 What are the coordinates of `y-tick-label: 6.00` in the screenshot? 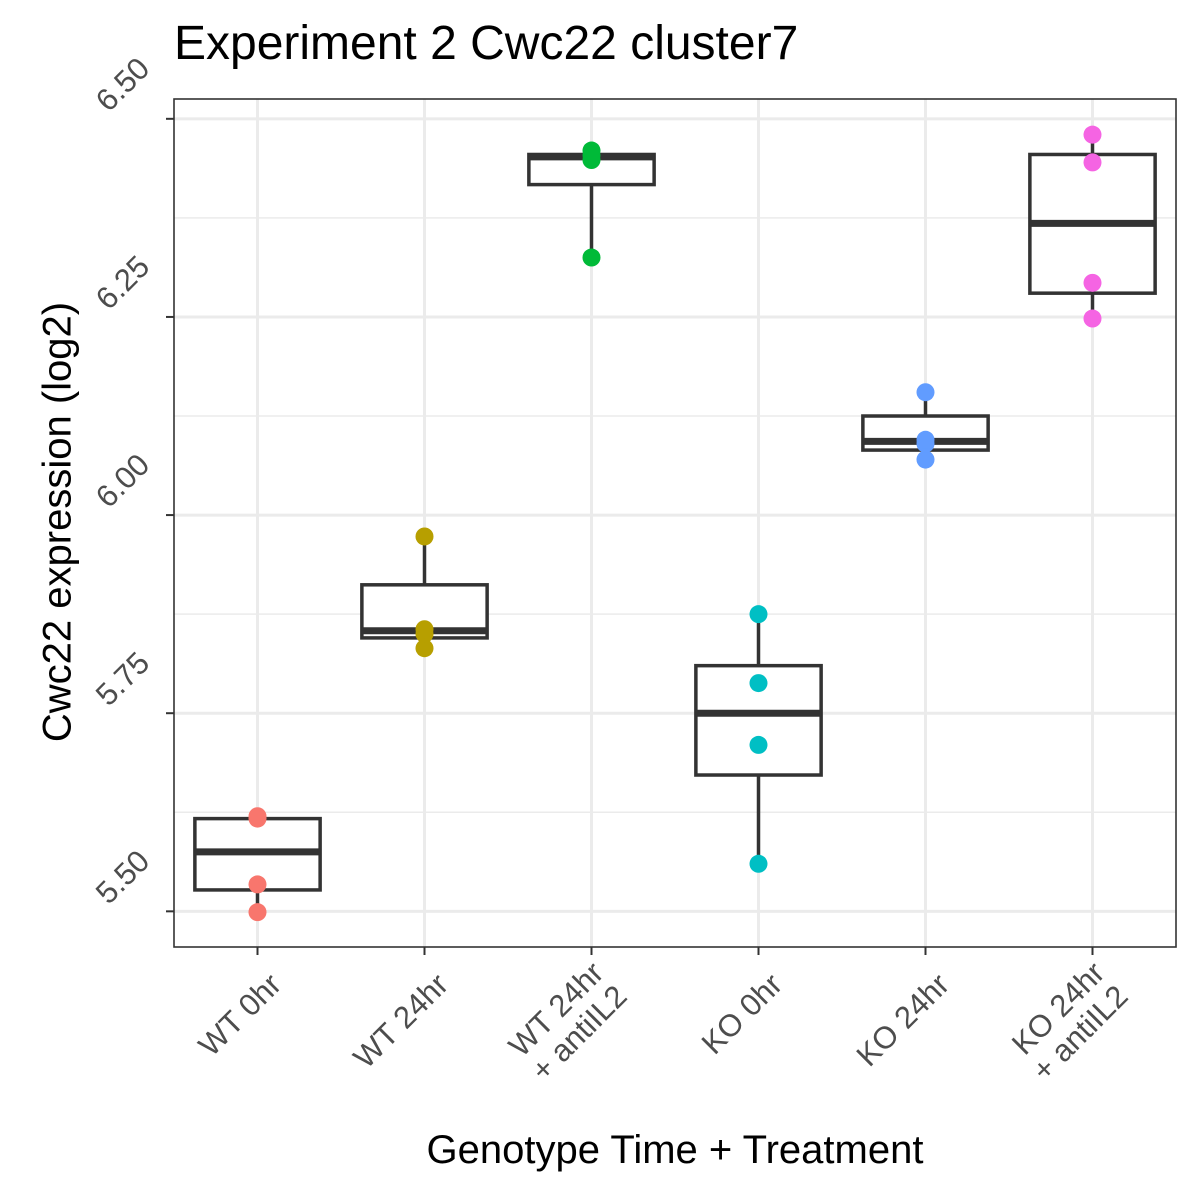 It's located at (122, 480).